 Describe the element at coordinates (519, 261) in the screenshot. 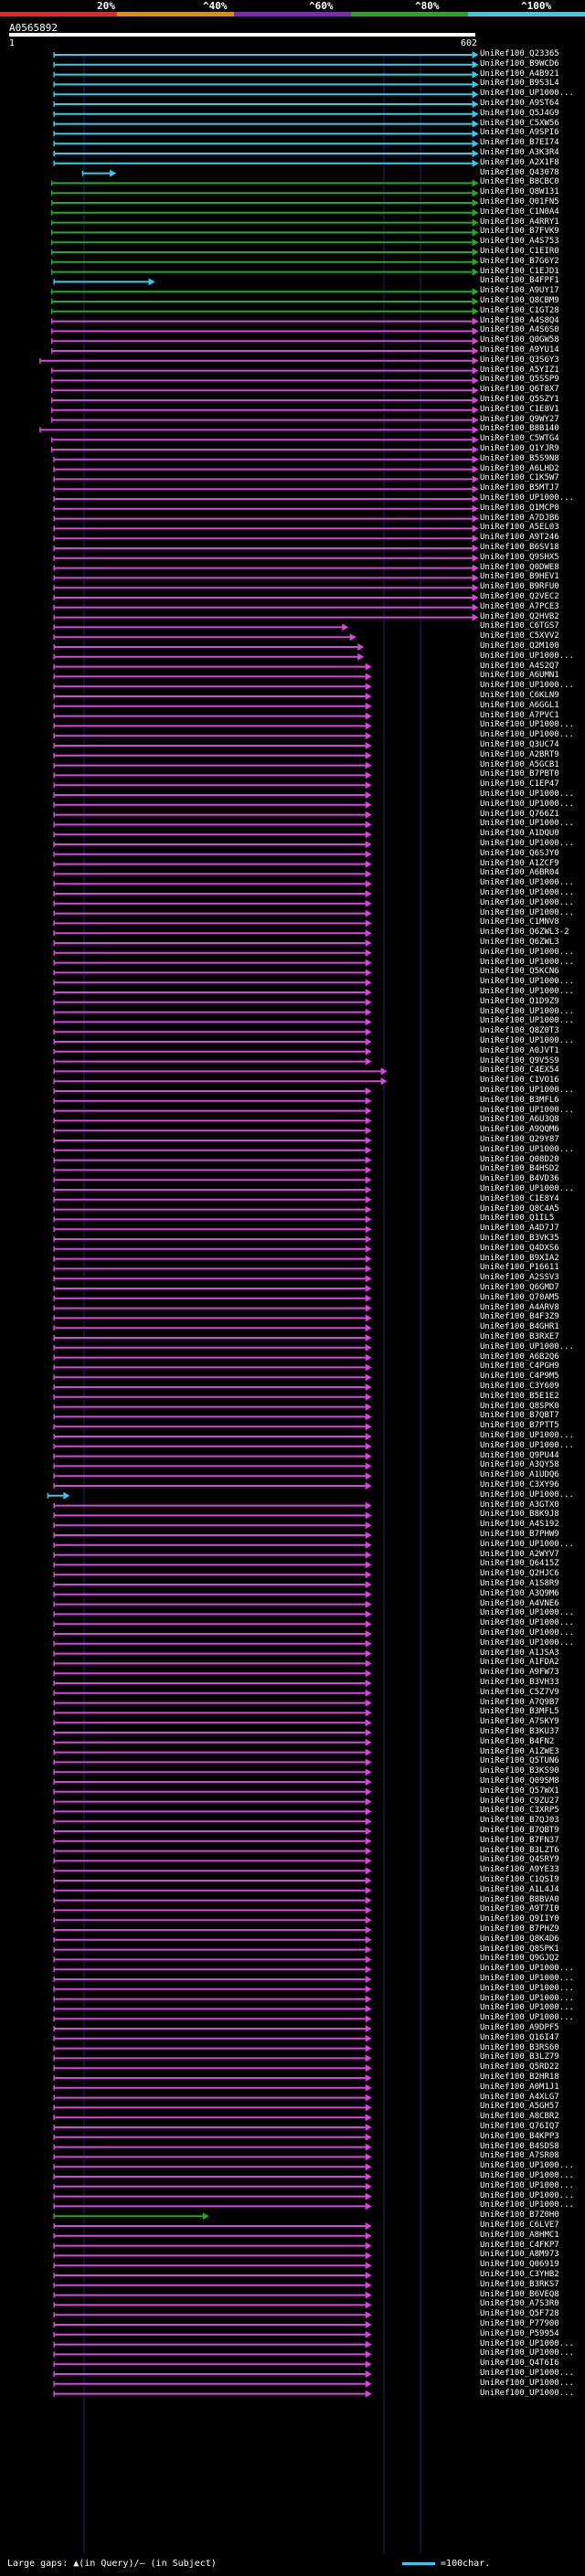

I see `hit-label: UniRef100_B7G6Y2` at that location.